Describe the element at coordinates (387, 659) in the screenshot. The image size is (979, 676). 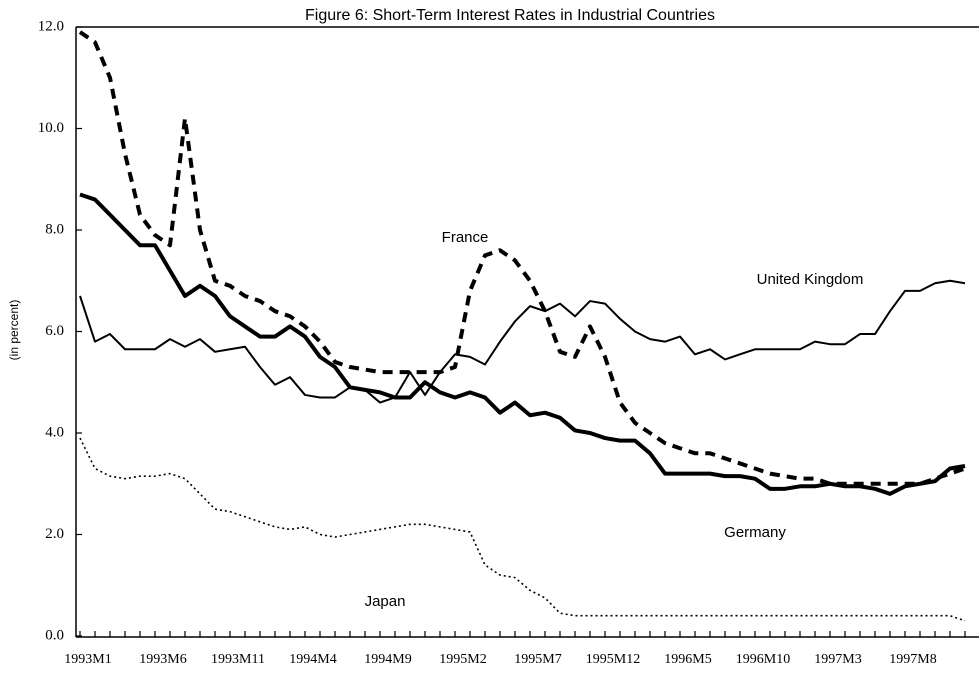
I see `x-tick-label: 1994M9` at that location.